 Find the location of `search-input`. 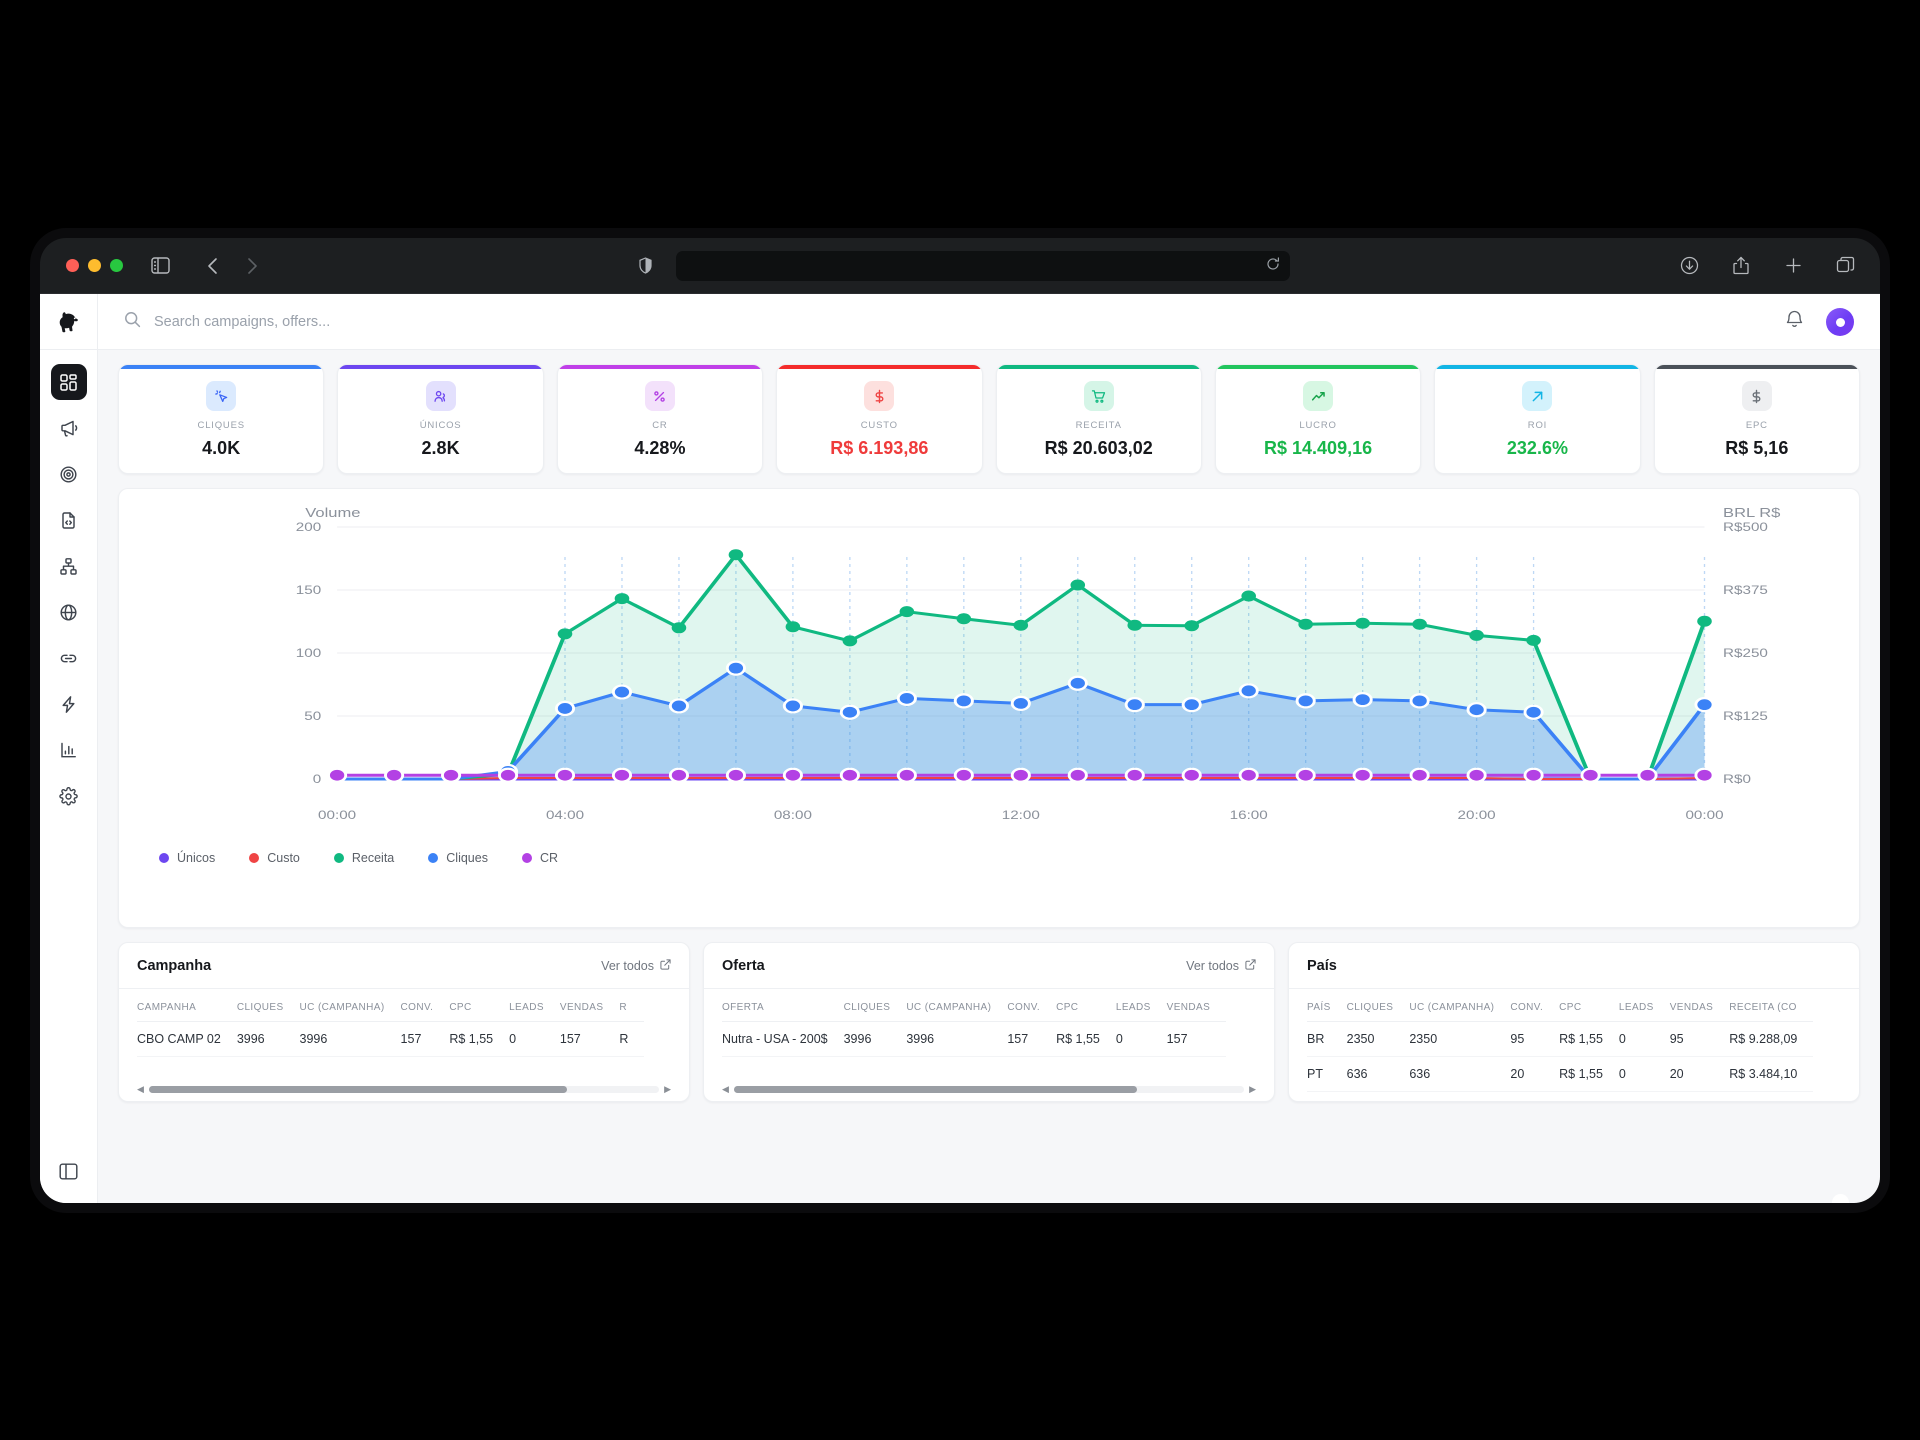

search-input is located at coordinates (354, 321).